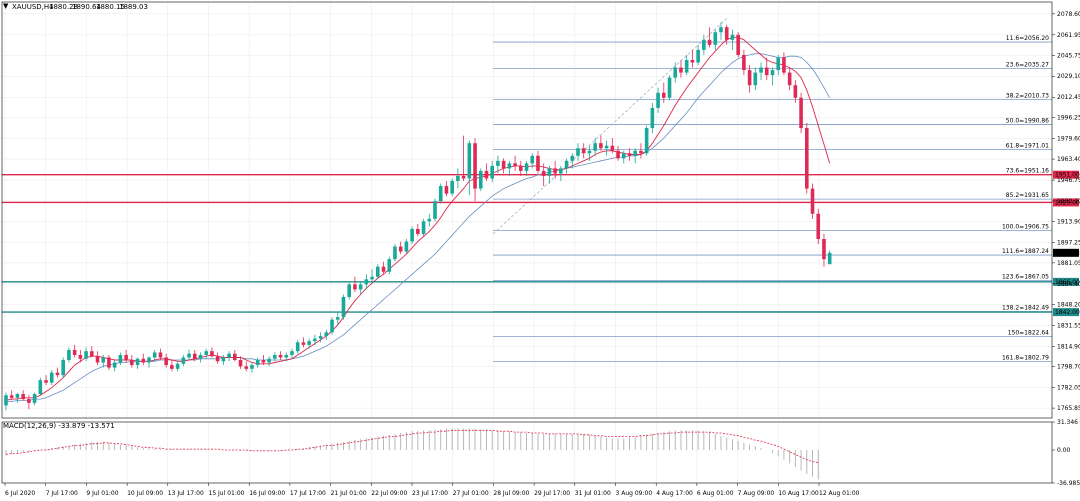 Image resolution: width=1080 pixels, height=501 pixels. I want to click on current-price-tag, so click(1066, 252).